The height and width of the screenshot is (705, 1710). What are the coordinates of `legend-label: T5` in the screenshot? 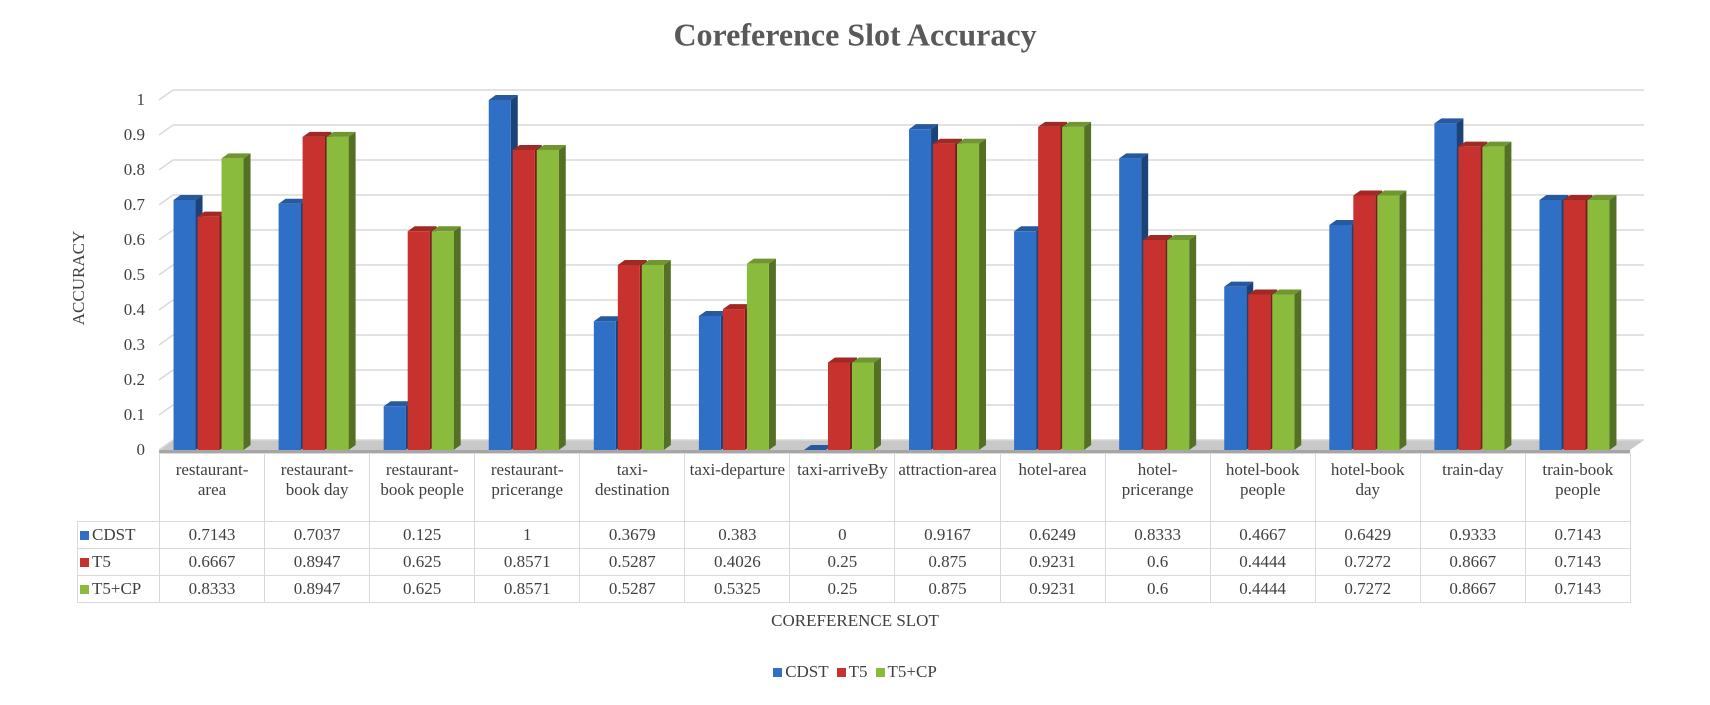 It's located at (858, 671).